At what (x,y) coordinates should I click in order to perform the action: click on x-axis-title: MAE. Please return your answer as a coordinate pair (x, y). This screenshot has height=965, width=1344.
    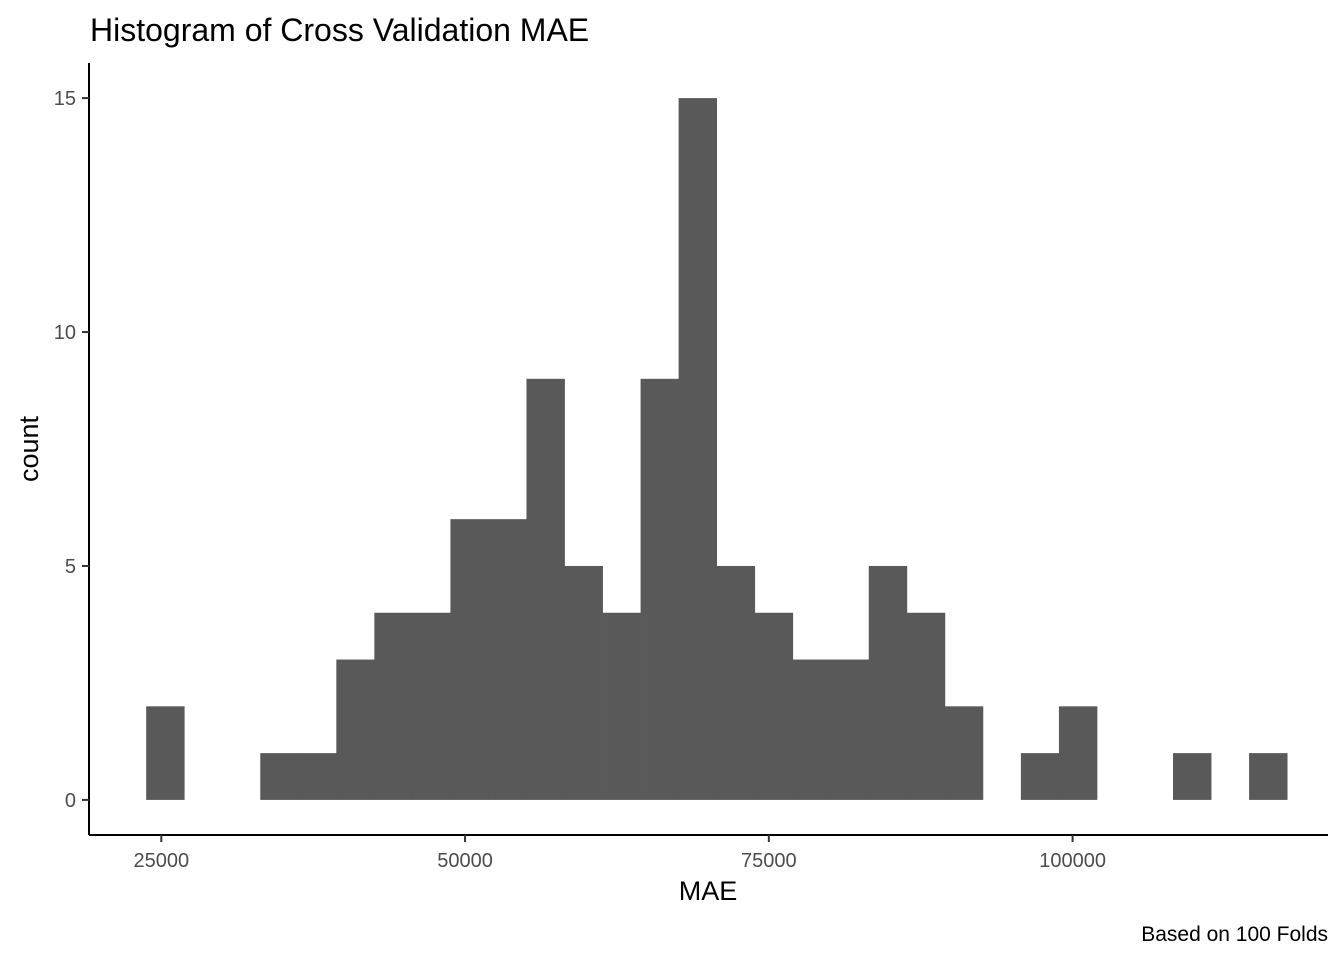
    Looking at the image, I should click on (708, 891).